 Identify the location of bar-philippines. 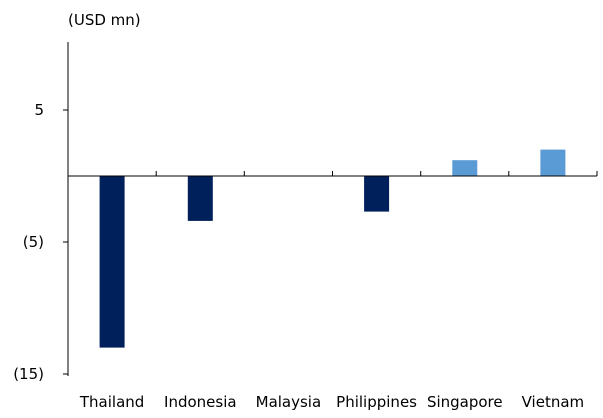
(377, 194).